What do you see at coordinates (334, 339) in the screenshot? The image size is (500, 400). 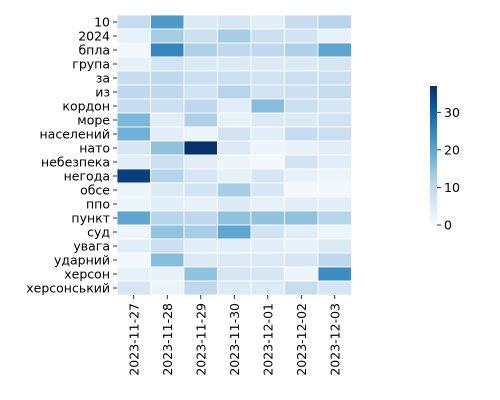 I see `x-tick-label: 2023-12-03` at bounding box center [334, 339].